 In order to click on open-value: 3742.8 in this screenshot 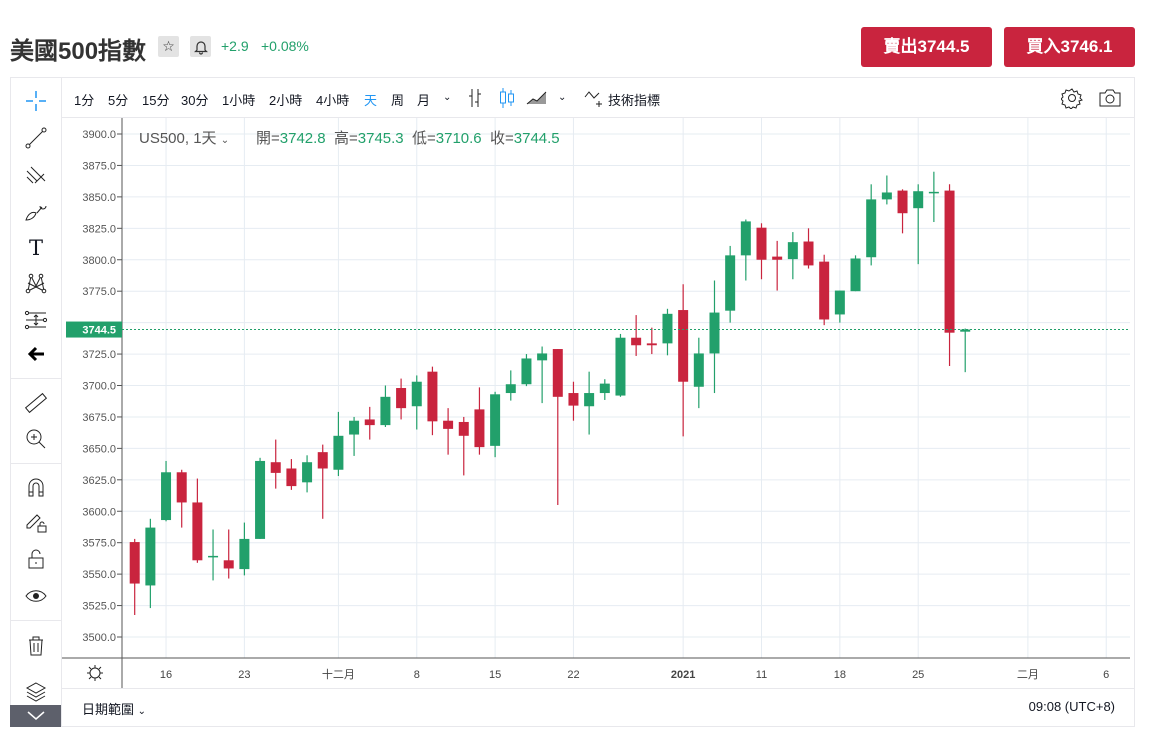, I will do `click(302, 138)`.